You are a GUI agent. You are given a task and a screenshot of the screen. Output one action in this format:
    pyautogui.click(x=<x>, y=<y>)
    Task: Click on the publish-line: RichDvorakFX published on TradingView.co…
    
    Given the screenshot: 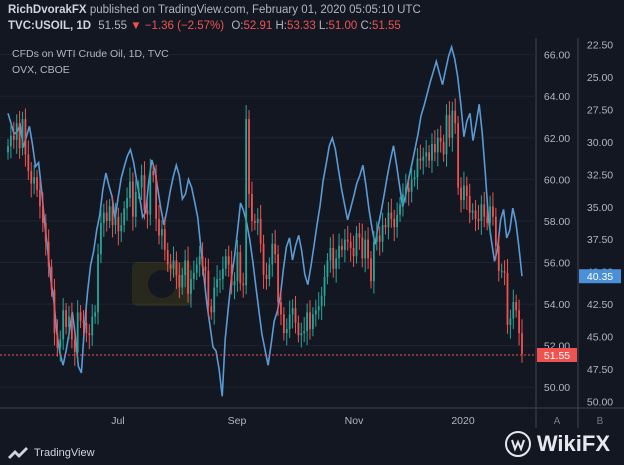 What is the action you would take?
    pyautogui.click(x=214, y=10)
    